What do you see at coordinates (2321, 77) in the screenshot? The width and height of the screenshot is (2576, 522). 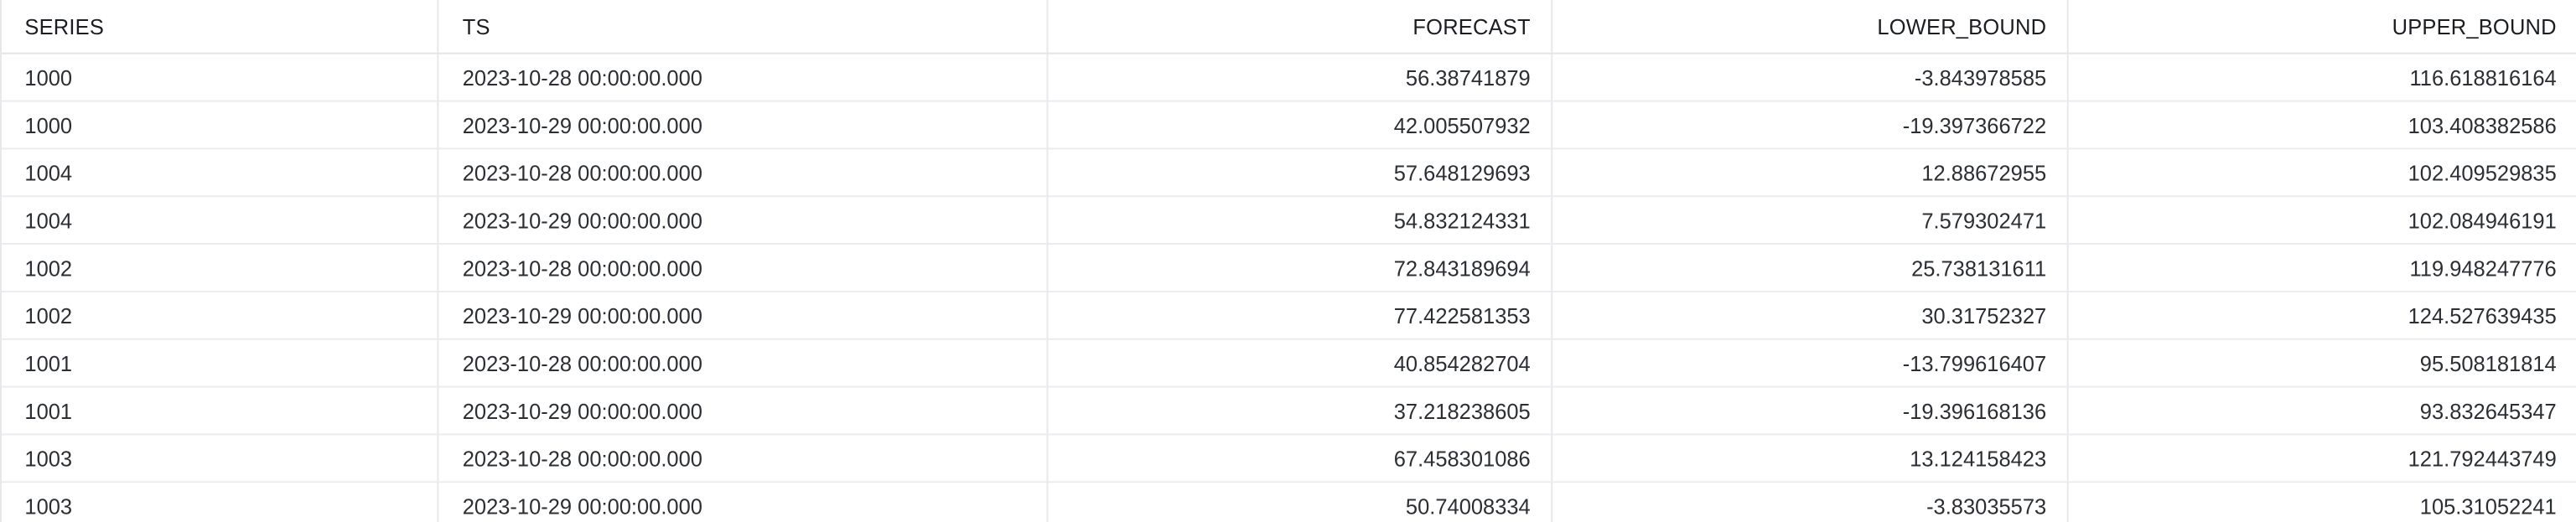 I see `cell-upper-bound: 116.618816164` at bounding box center [2321, 77].